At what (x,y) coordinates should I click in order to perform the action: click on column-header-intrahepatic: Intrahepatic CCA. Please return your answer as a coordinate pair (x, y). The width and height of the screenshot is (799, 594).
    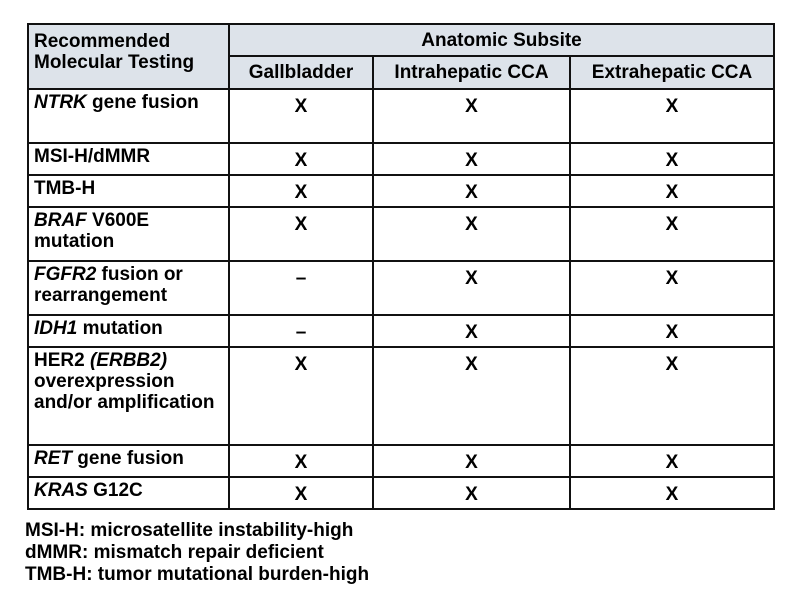
    Looking at the image, I should click on (471, 72).